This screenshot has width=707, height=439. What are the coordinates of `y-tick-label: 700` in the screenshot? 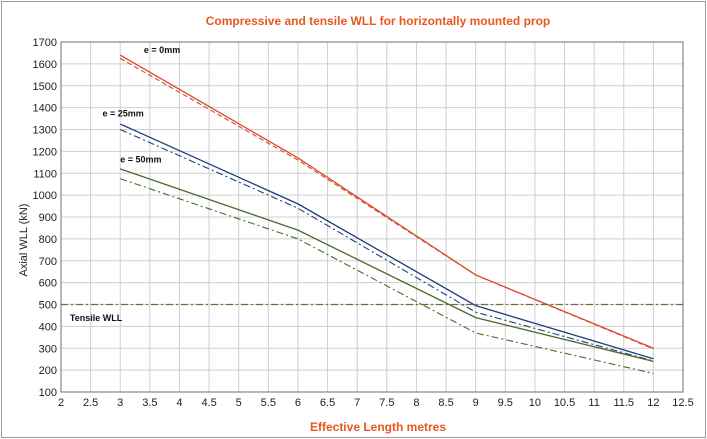 It's located at (48, 262).